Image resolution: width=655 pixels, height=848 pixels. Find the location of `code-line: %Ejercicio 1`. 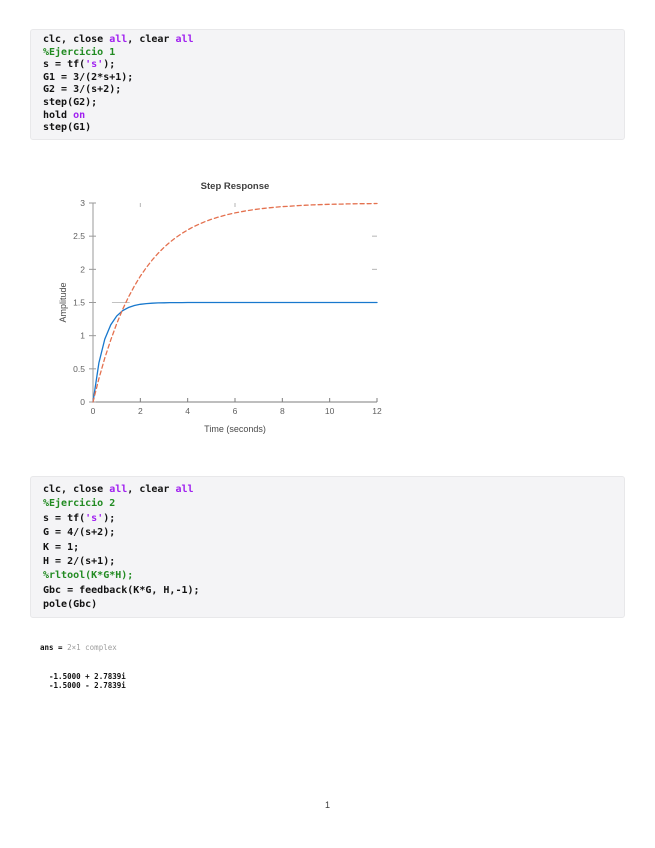

code-line: %Ejercicio 1 is located at coordinates (327, 53).